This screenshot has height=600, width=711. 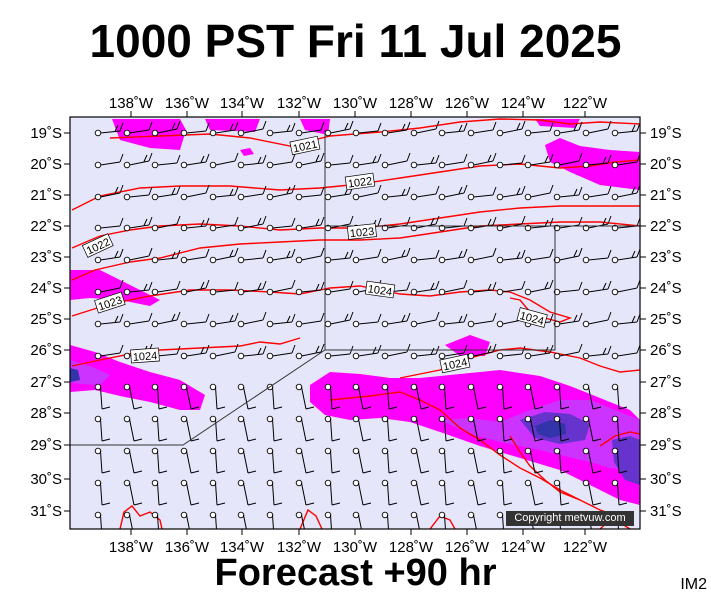 What do you see at coordinates (46, 350) in the screenshot?
I see `latitude-label: 26˚S` at bounding box center [46, 350].